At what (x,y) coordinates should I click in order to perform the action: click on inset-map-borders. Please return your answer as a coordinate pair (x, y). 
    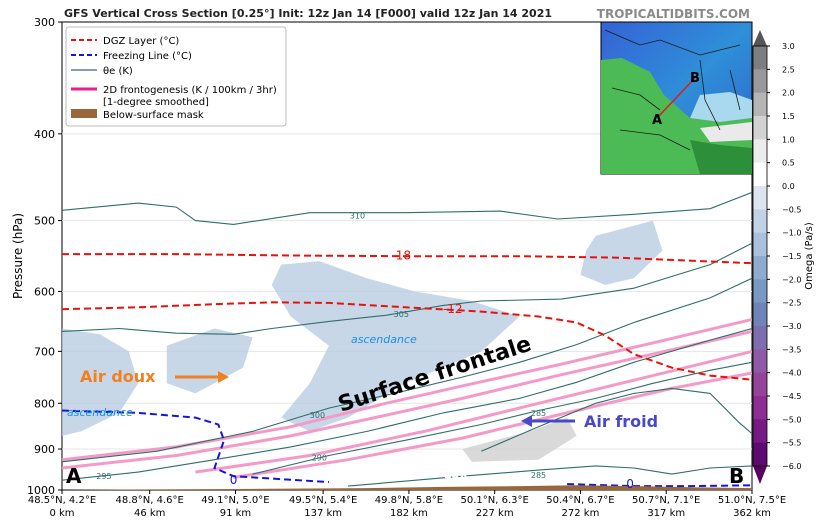
    Looking at the image, I should click on (672, 90).